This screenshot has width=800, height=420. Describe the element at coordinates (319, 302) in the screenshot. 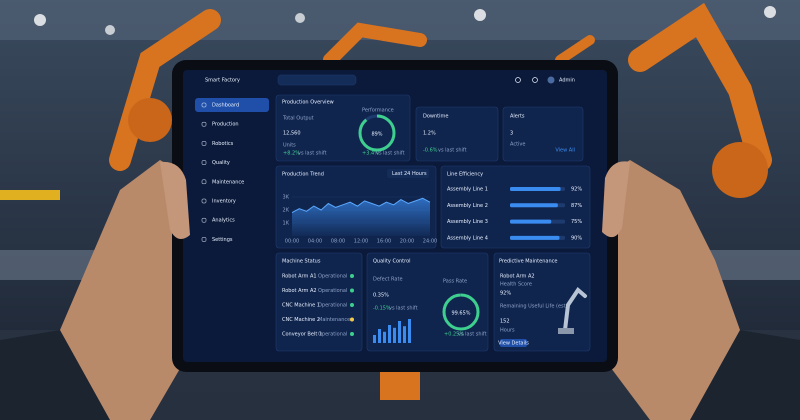

I see `machines-card` at that location.